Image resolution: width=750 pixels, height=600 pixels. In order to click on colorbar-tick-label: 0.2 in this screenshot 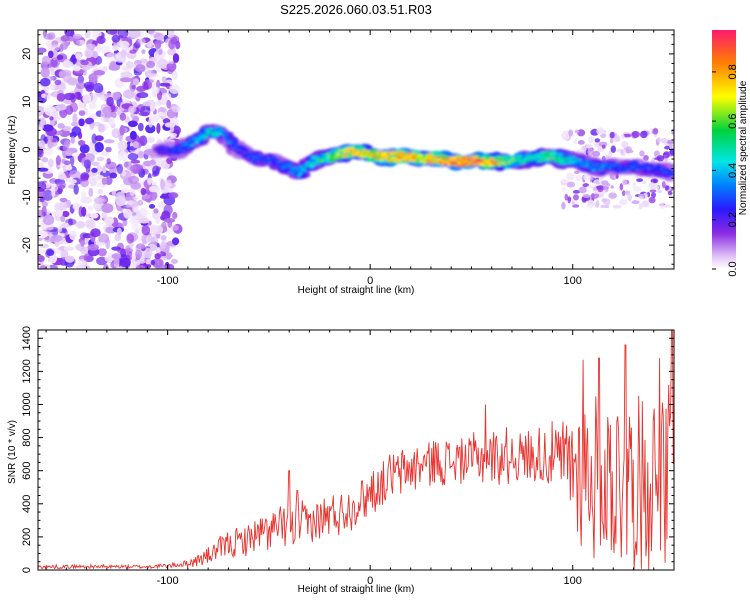, I will do `click(733, 219)`.